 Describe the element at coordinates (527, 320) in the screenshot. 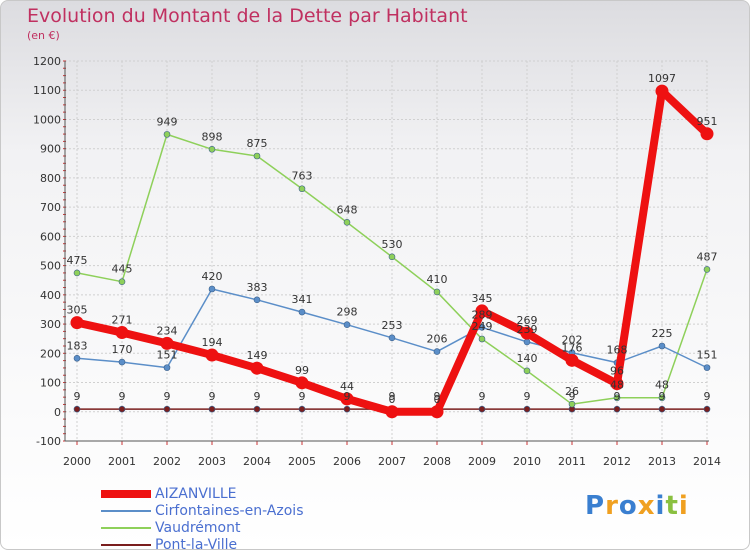

I see `data-label: 269` at that location.